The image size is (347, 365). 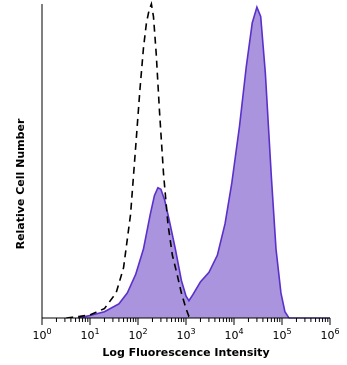 What do you see at coordinates (185, 334) in the screenshot?
I see `x-tick-label: 10³` at bounding box center [185, 334].